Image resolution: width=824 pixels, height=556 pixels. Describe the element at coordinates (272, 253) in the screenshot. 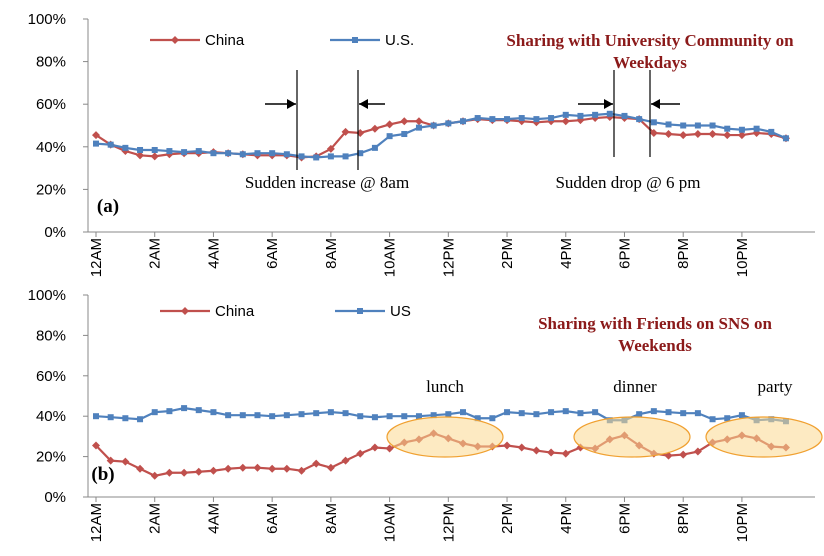

I see `x-tick-label: 6AM` at that location.